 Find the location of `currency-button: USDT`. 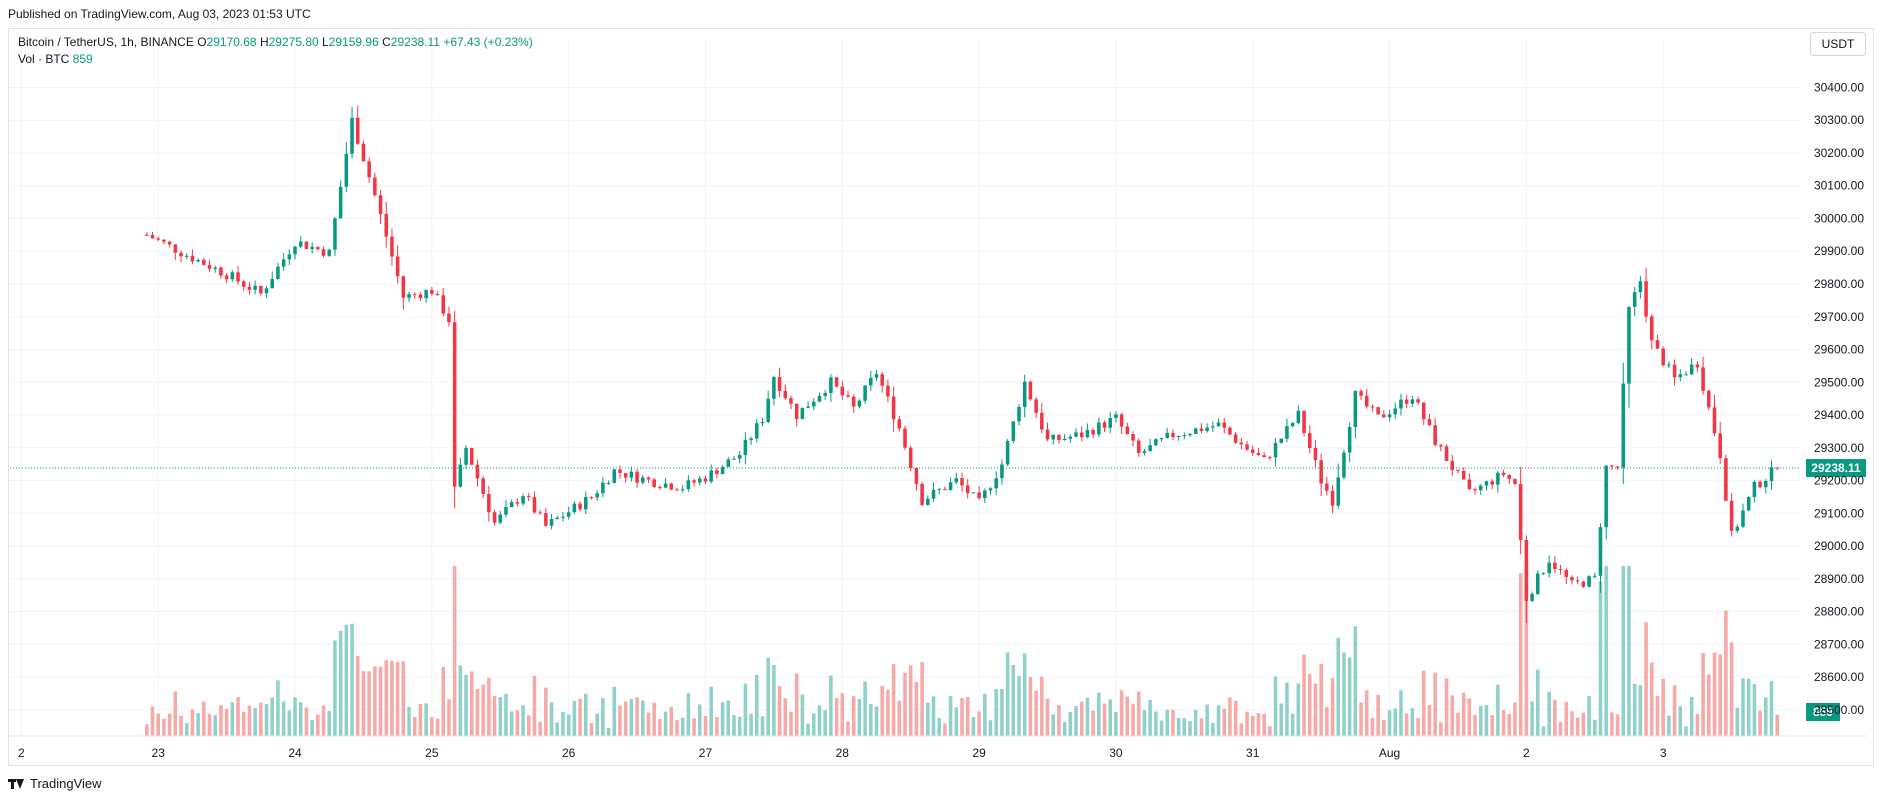

currency-button: USDT is located at coordinates (1838, 44).